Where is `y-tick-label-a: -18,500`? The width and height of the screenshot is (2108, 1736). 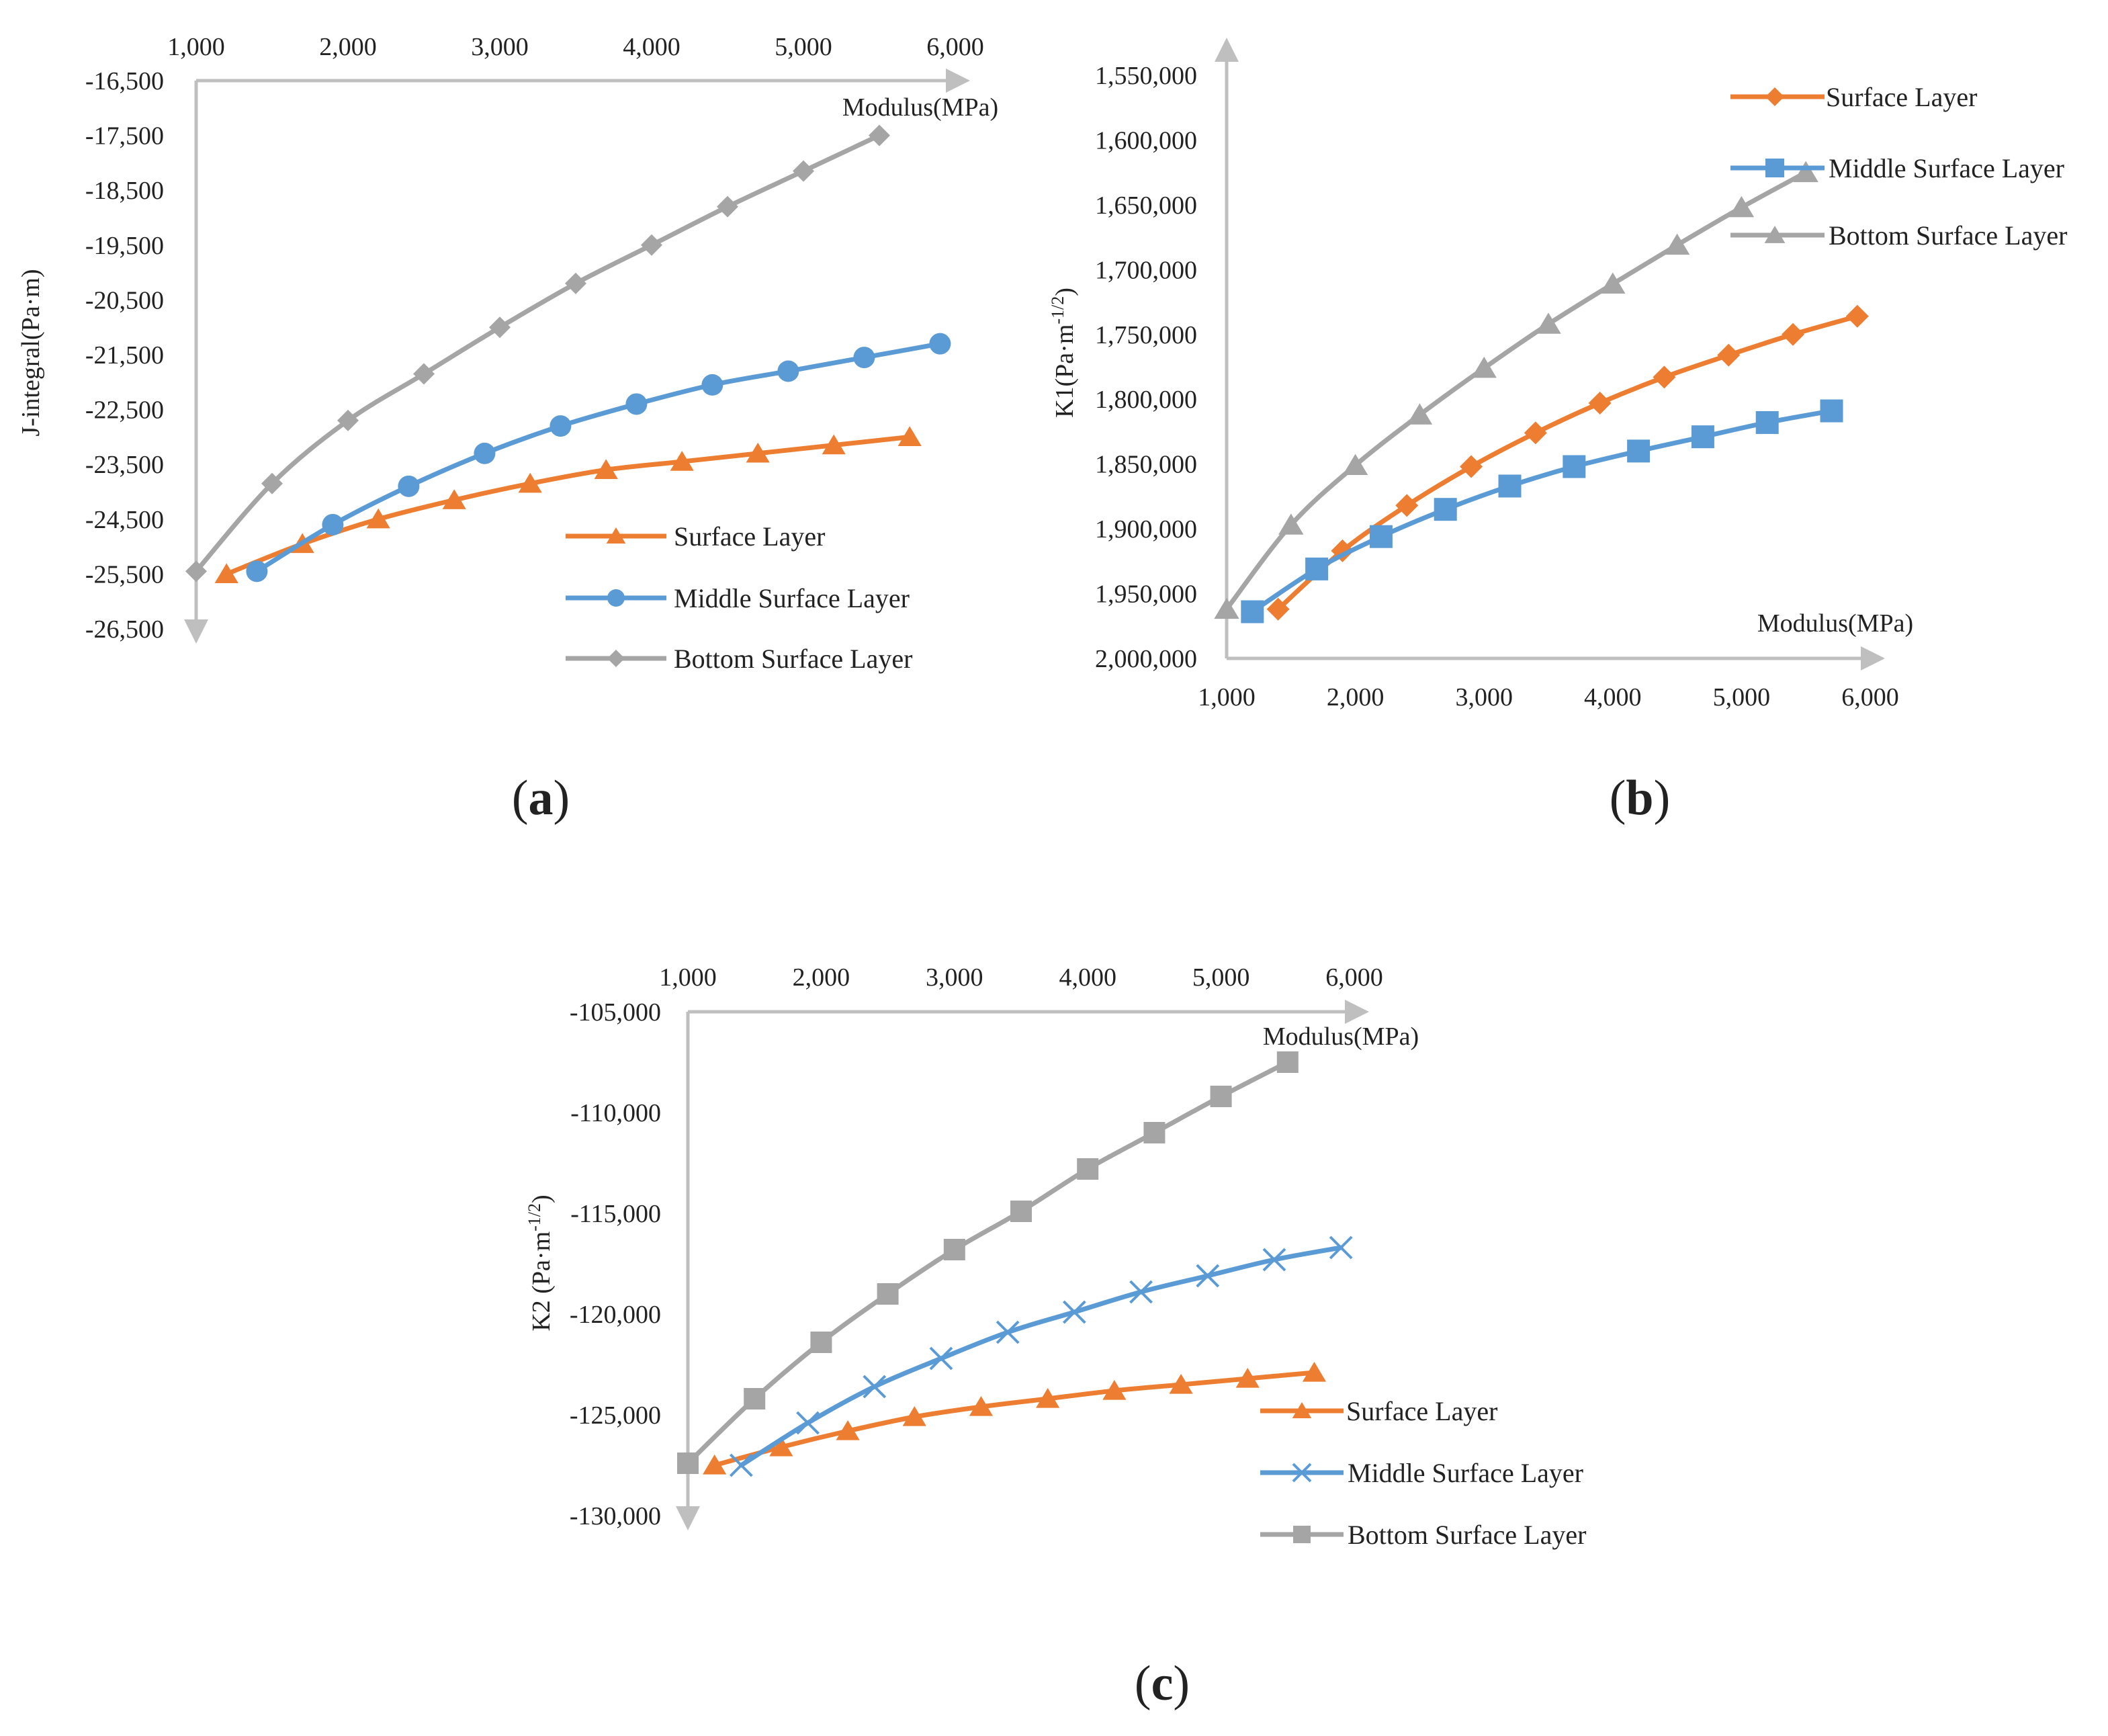 y-tick-label-a: -18,500 is located at coordinates (124, 191).